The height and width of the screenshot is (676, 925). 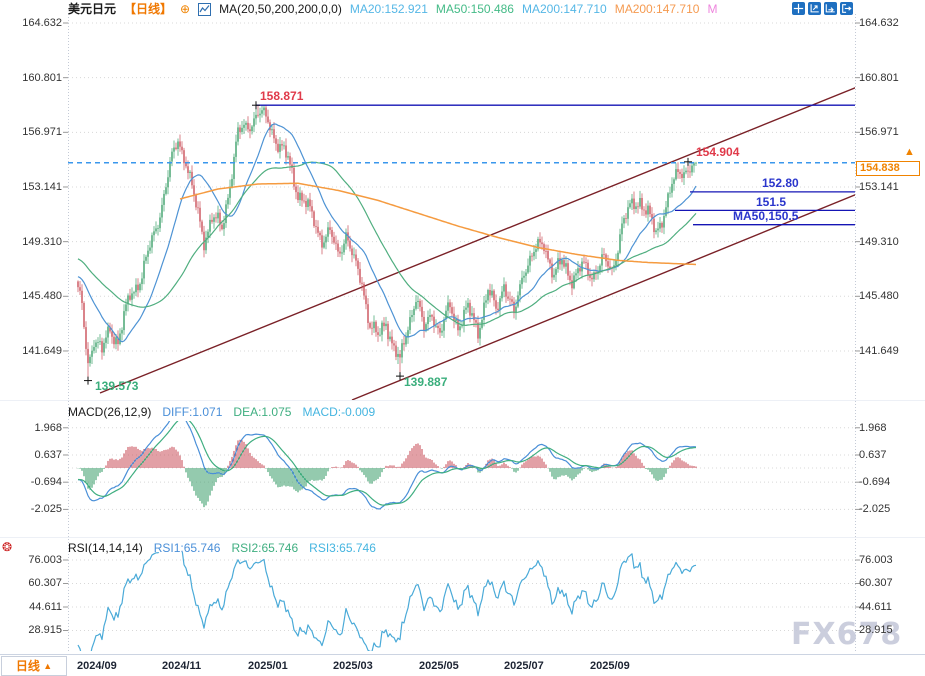 I want to click on period-dropdown-arrow-icon: ▲, so click(x=48, y=666).